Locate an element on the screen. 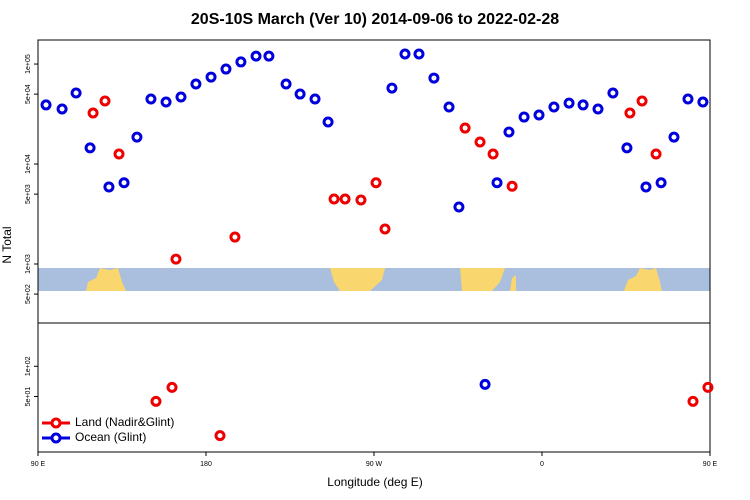 The height and width of the screenshot is (500, 750). x-axis-label: Longitude (deg E) is located at coordinates (374, 482).